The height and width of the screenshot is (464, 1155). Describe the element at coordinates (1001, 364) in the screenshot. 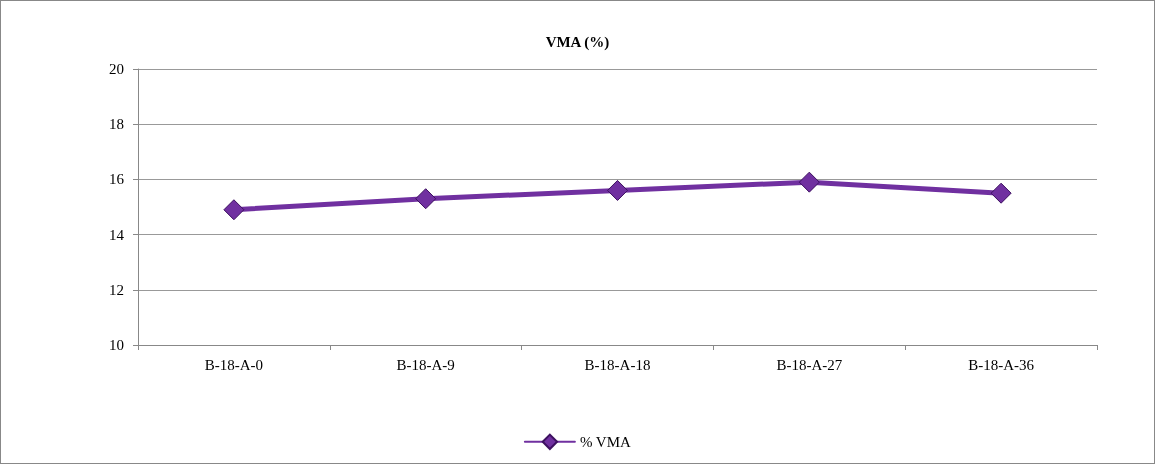

I see `x-tick-label: B-18-A-36` at that location.